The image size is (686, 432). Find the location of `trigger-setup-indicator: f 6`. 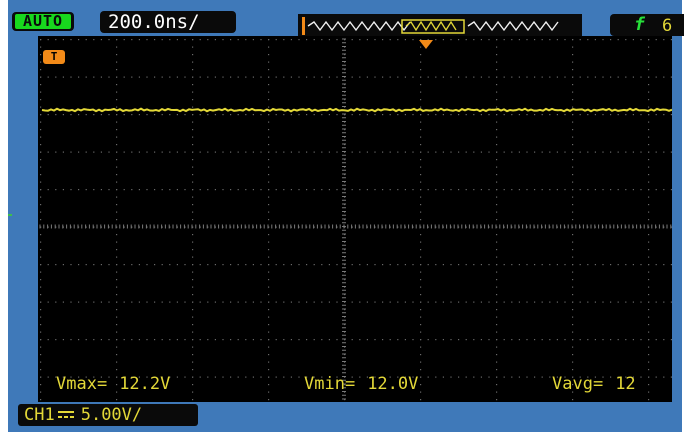

trigger-setup-indicator: f 6 is located at coordinates (647, 25).